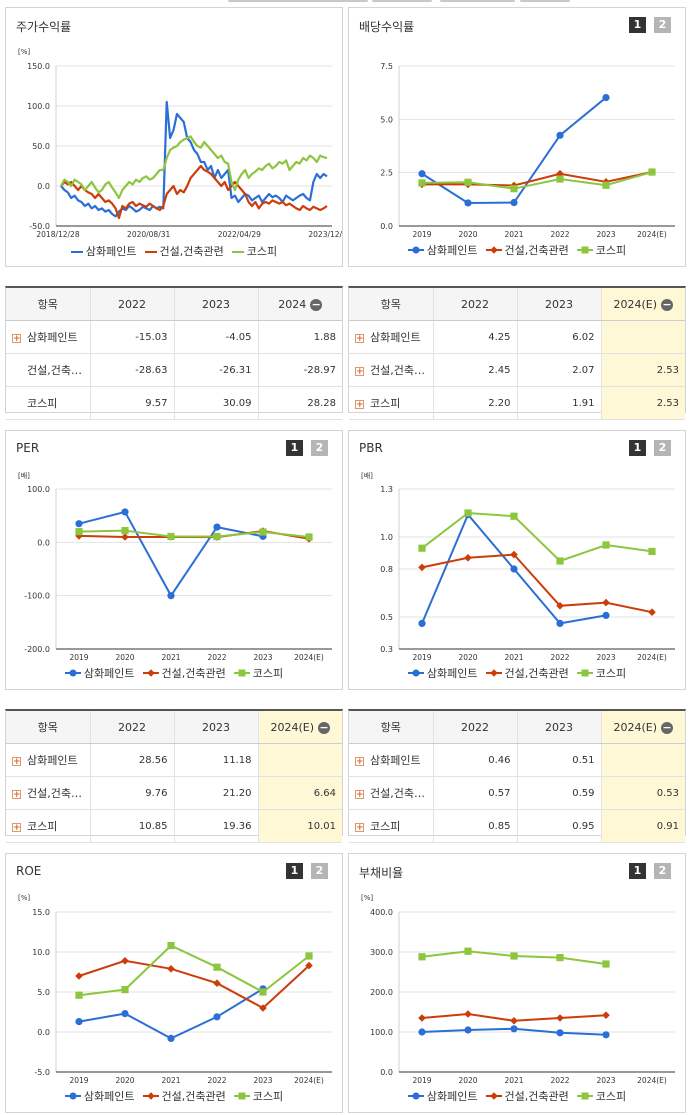 The width and height of the screenshot is (691, 1115). What do you see at coordinates (442, 673) in the screenshot?
I see `legend-item: 삼화페인트` at bounding box center [442, 673].